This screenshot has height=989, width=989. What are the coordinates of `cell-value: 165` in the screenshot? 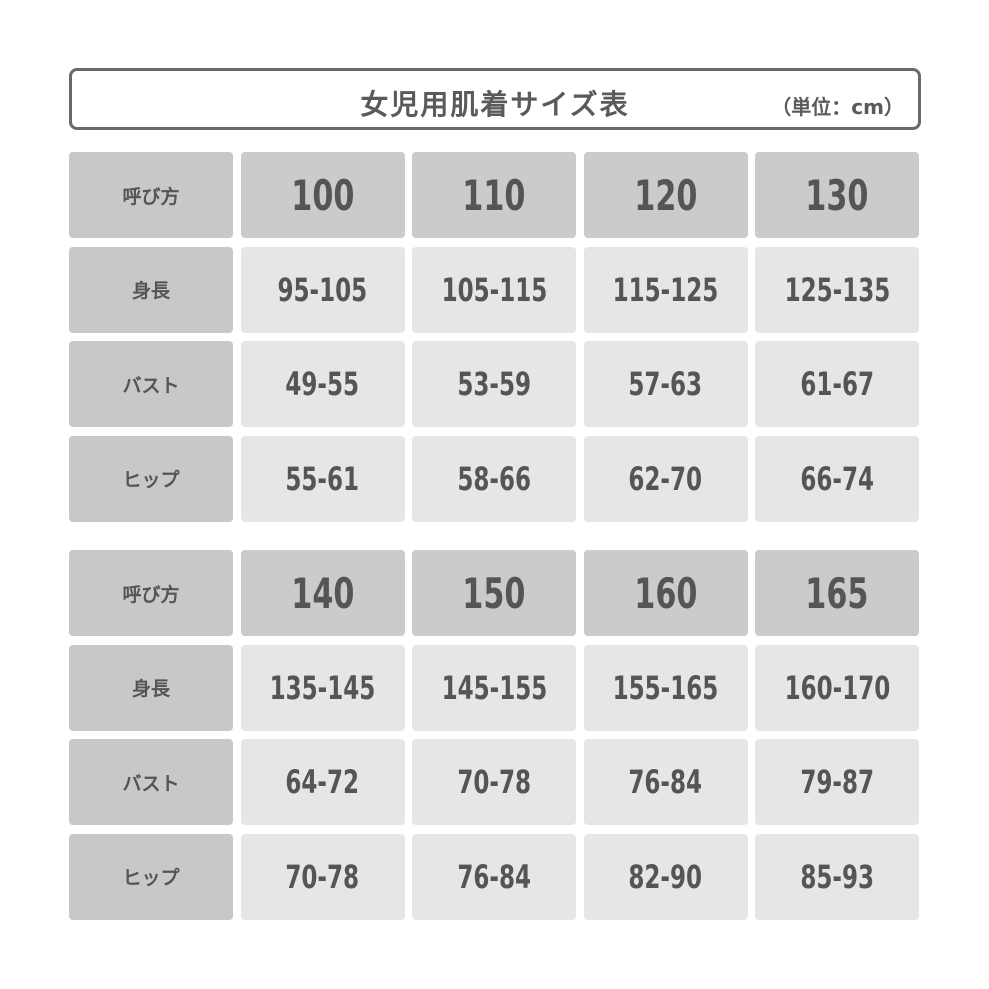 It's located at (837, 593).